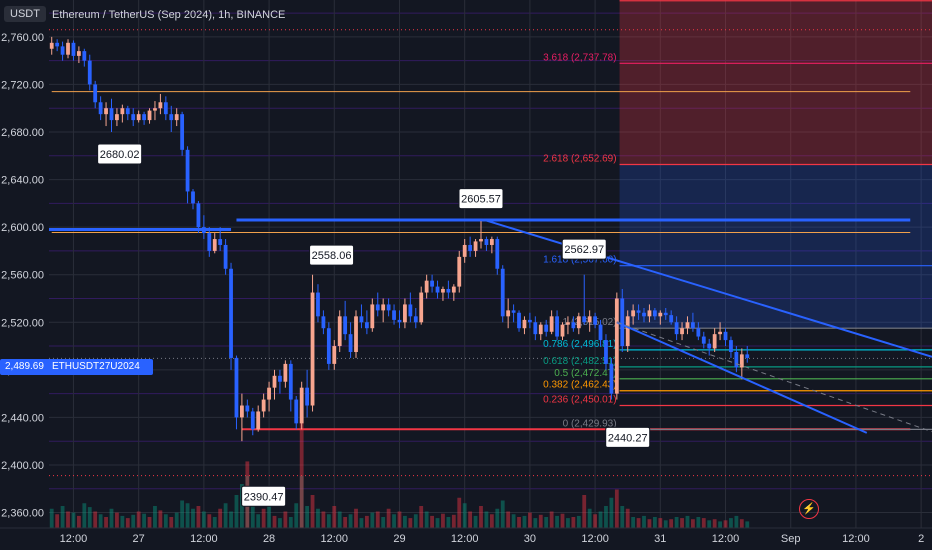  I want to click on price-axis-label: 2,440.00, so click(22, 418).